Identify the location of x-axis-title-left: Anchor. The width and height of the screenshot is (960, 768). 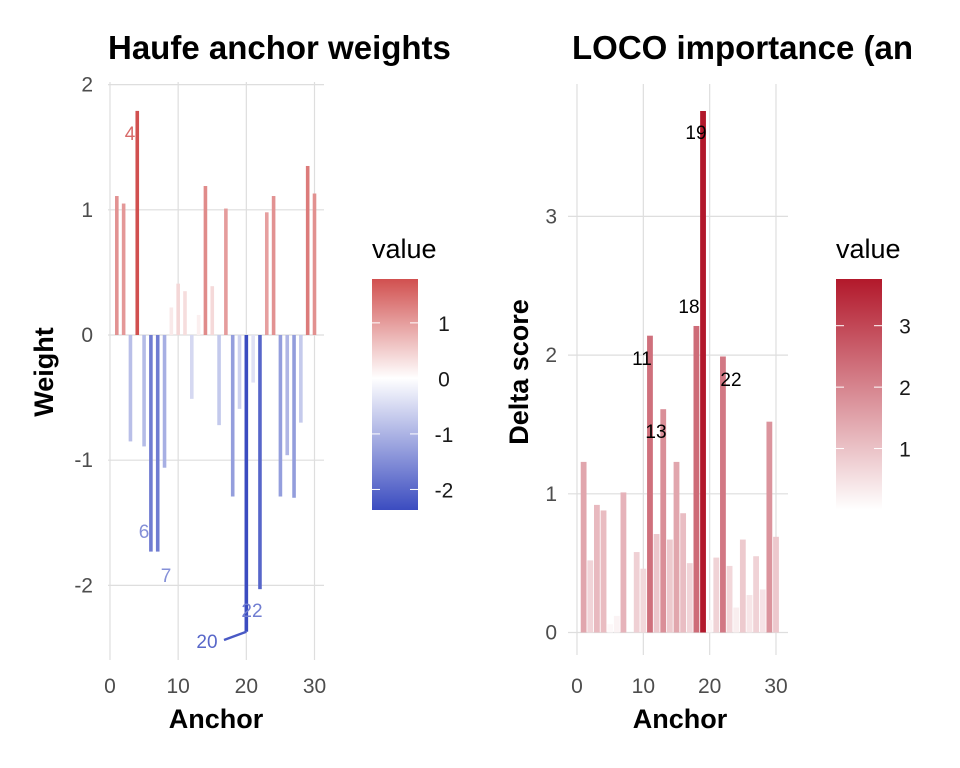
(216, 719).